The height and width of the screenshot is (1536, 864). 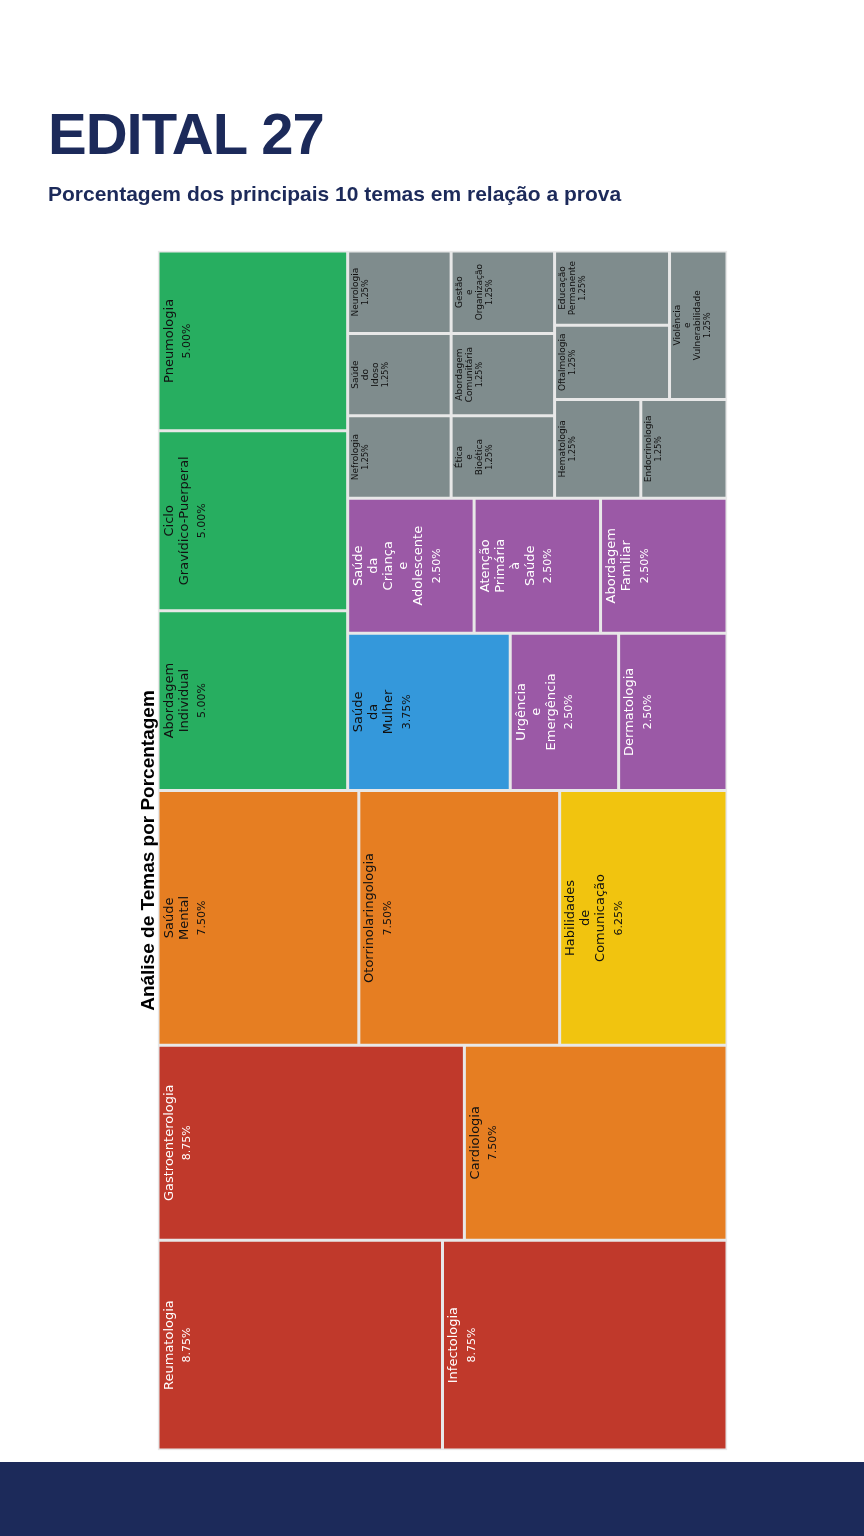 I want to click on category-label: Urgência e Emergência, so click(x=535, y=712).